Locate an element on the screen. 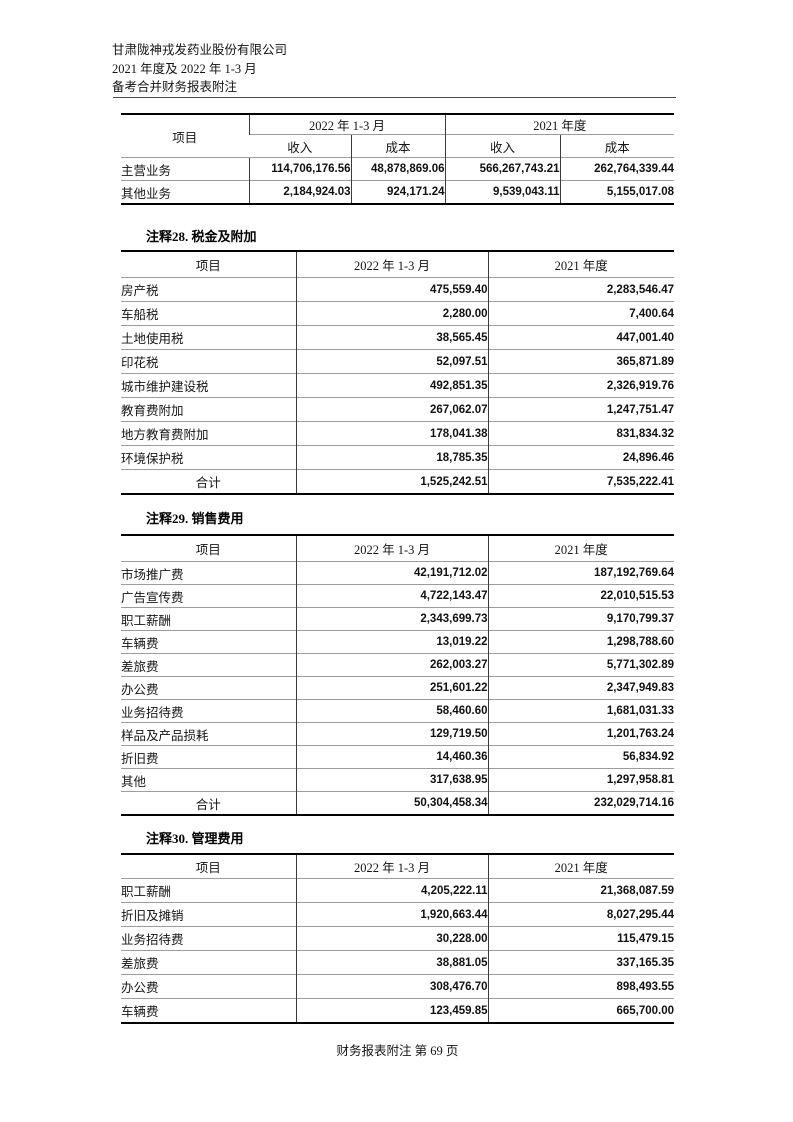 This screenshot has height=1122, width=793. item-cell: 教育费附加 is located at coordinates (208, 409).